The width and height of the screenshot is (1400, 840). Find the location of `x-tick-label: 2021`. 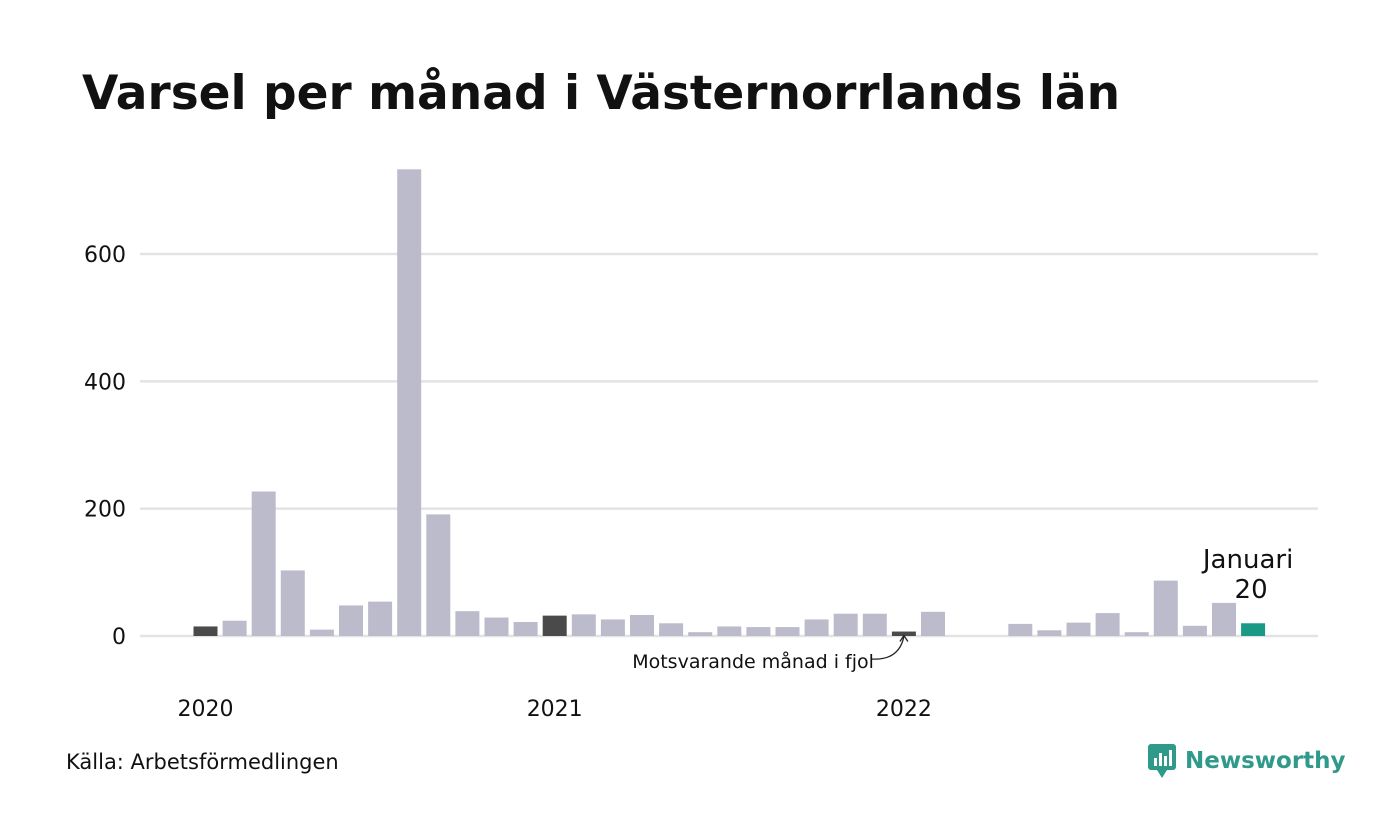

x-tick-label: 2021 is located at coordinates (555, 709).